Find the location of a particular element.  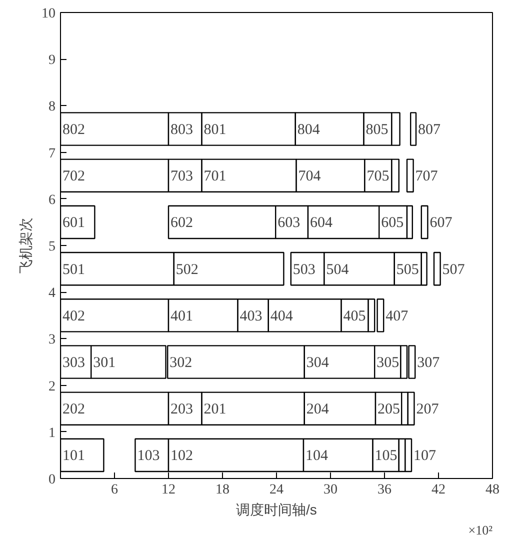

y-tick-label: 5 is located at coordinates (52, 247).